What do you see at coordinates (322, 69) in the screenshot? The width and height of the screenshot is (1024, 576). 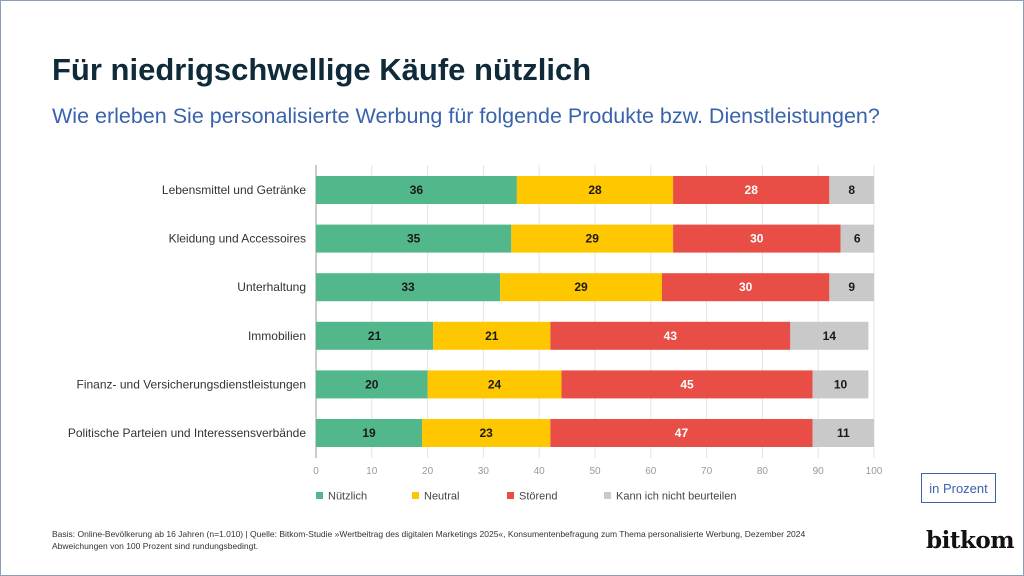 I see `chart-title: Für niedrigschwellige Käufe nützlich` at bounding box center [322, 69].